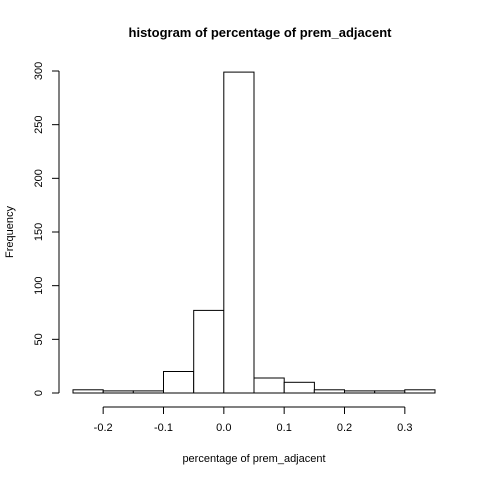 Image resolution: width=480 pixels, height=480 pixels. What do you see at coordinates (39, 339) in the screenshot?
I see `y-tick-label: 50` at bounding box center [39, 339].